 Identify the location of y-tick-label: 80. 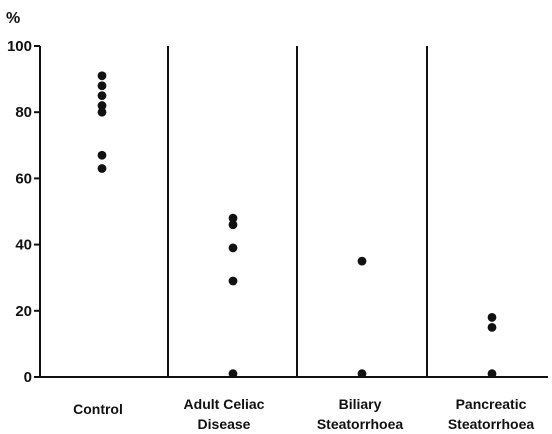
(23, 112).